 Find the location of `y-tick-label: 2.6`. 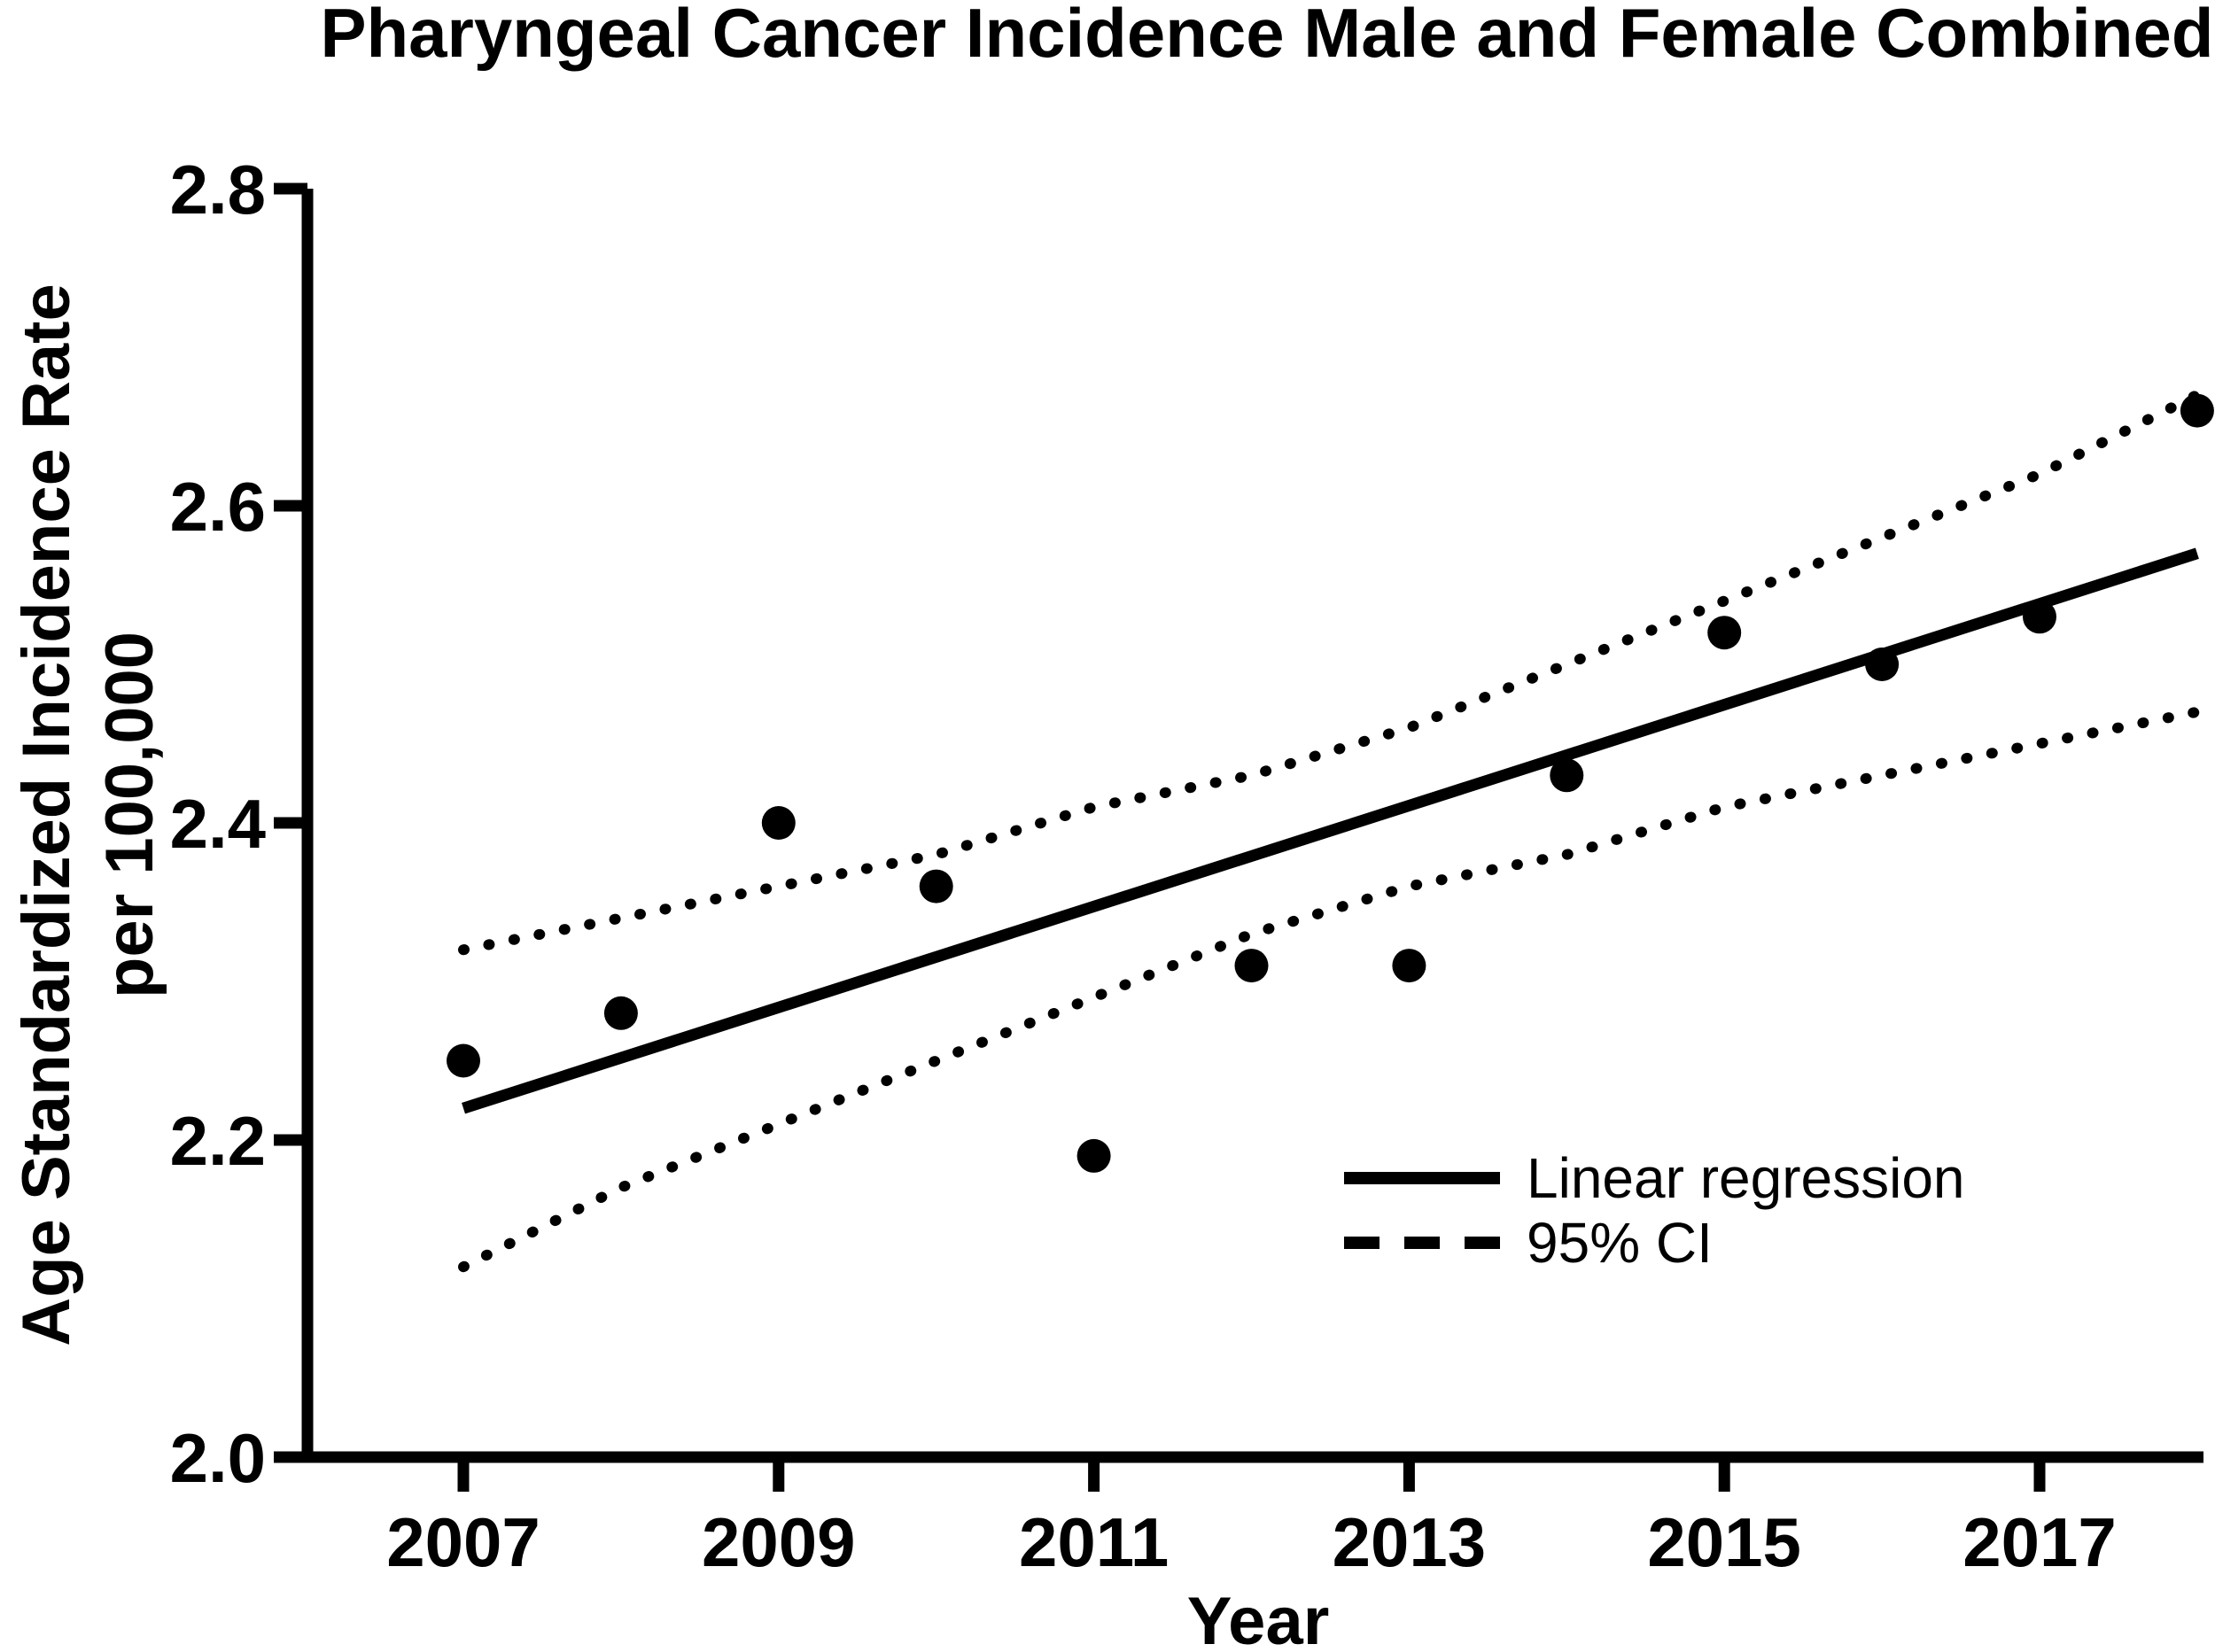

y-tick-label: 2.6 is located at coordinates (218, 507).